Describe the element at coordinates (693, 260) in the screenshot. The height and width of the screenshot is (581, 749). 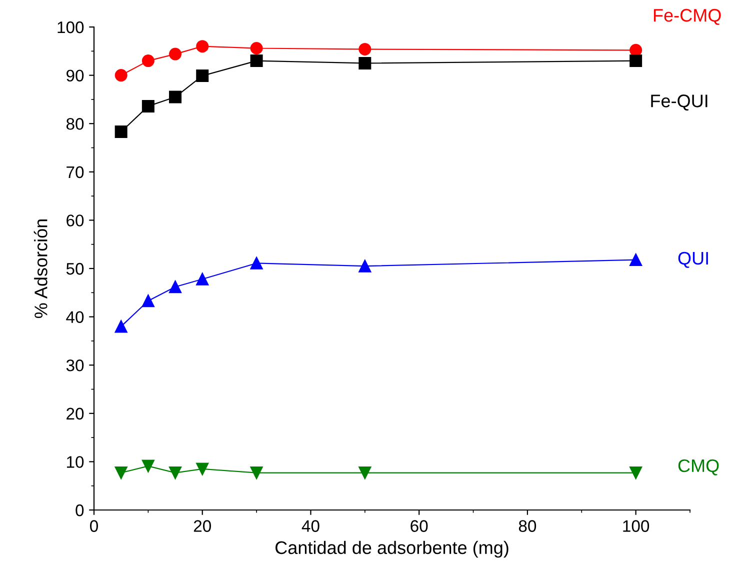
I see `text: QUI` at that location.